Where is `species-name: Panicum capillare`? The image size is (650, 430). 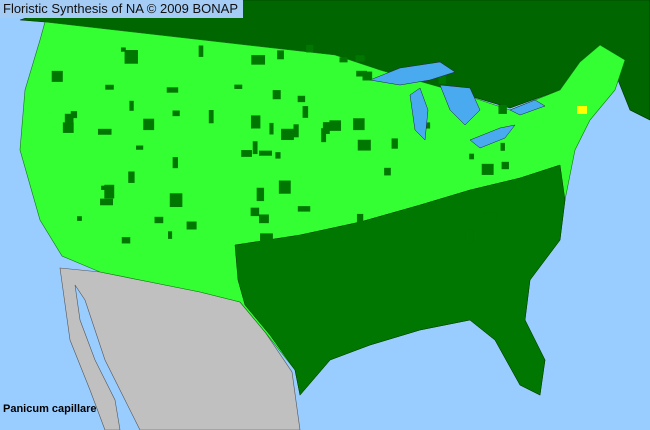 species-name: Panicum capillare is located at coordinates (50, 409).